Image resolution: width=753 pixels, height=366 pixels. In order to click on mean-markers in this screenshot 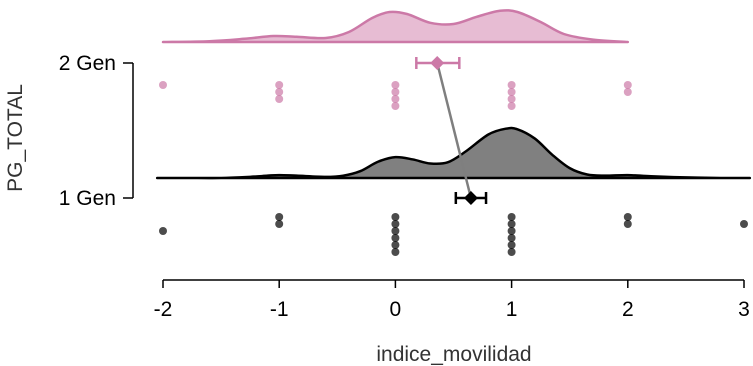, I will do `click(451, 130)`.